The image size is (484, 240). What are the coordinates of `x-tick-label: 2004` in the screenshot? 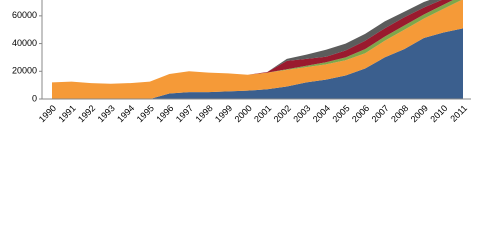 It's located at (321, 113).